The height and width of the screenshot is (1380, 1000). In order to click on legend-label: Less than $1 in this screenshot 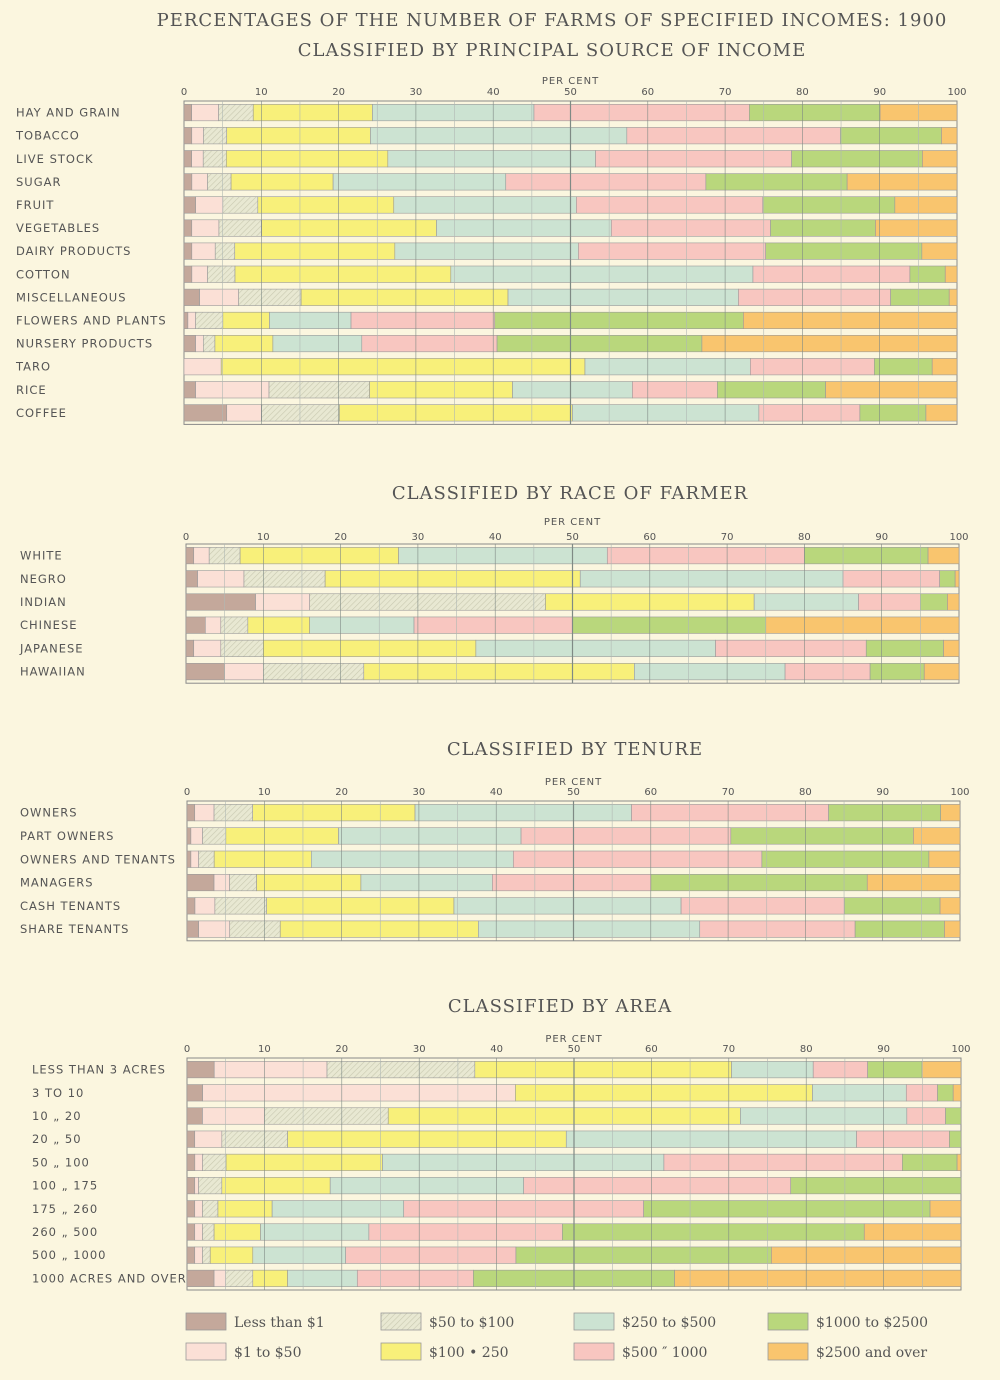, I will do `click(279, 1323)`.